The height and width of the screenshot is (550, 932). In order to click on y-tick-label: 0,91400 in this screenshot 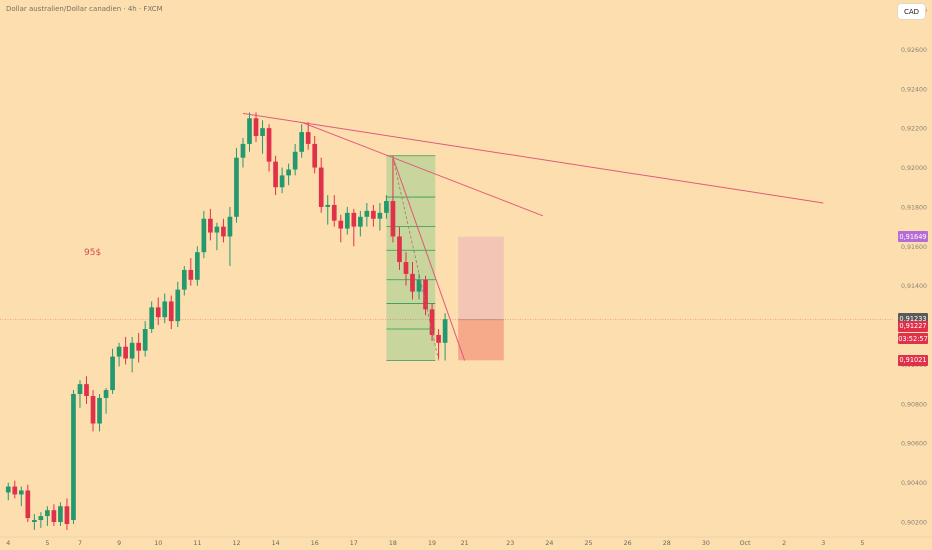, I will do `click(914, 286)`.